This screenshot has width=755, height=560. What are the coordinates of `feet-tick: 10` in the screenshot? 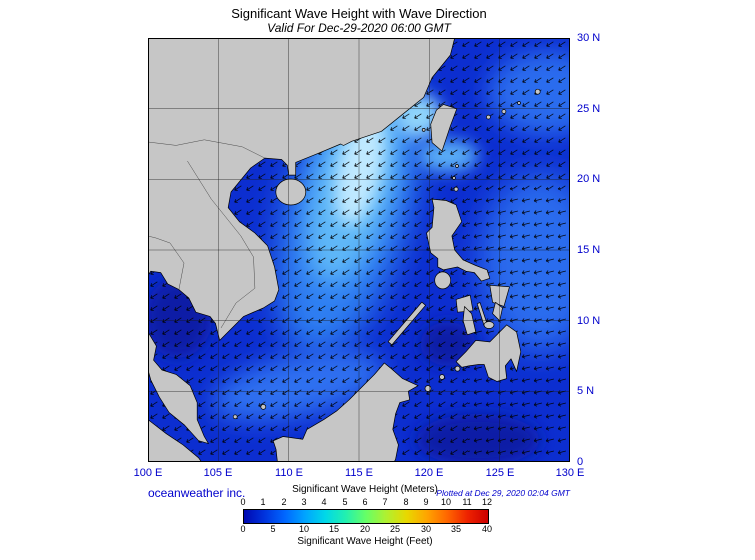 It's located at (303, 529).